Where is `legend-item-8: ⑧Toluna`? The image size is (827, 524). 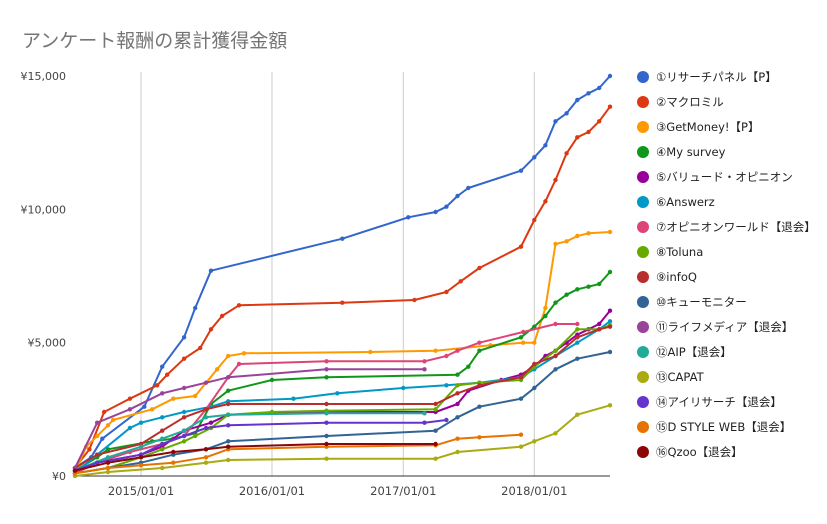 legend-item-8: ⑧Toluna is located at coordinates (730, 251).